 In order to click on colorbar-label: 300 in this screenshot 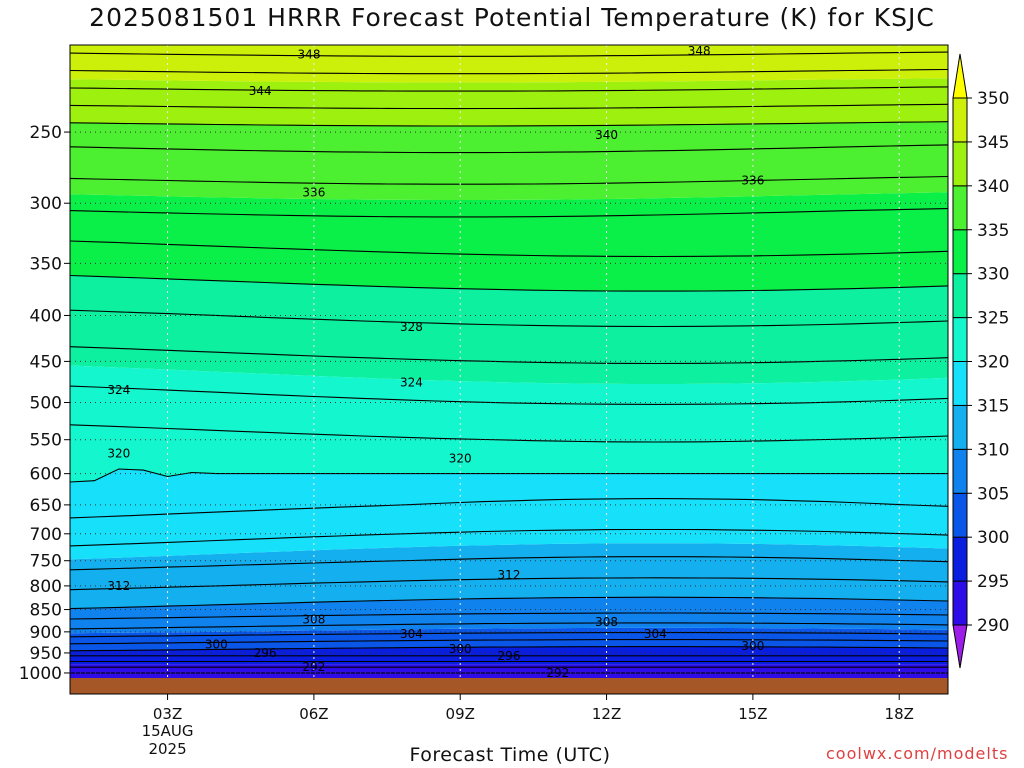, I will do `click(993, 538)`.